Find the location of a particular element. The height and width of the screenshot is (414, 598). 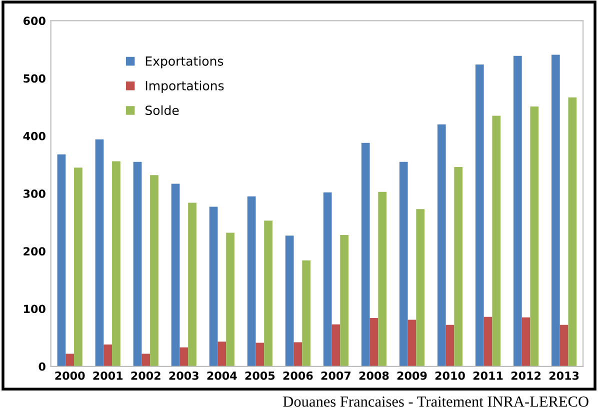

y-tick-label: 200 is located at coordinates (35, 251).